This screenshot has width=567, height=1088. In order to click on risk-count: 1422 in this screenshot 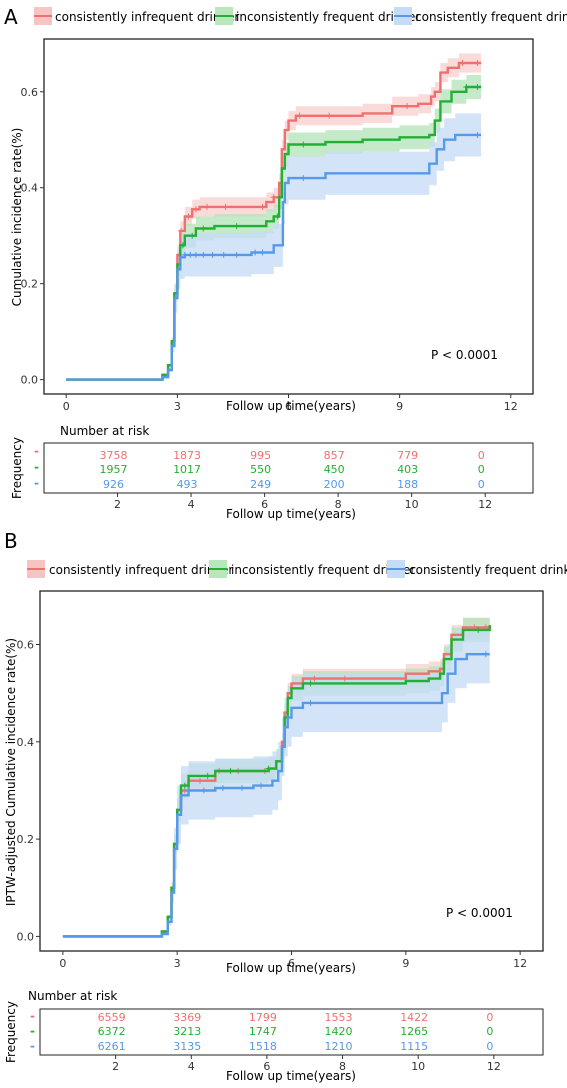, I will do `click(414, 1017)`.